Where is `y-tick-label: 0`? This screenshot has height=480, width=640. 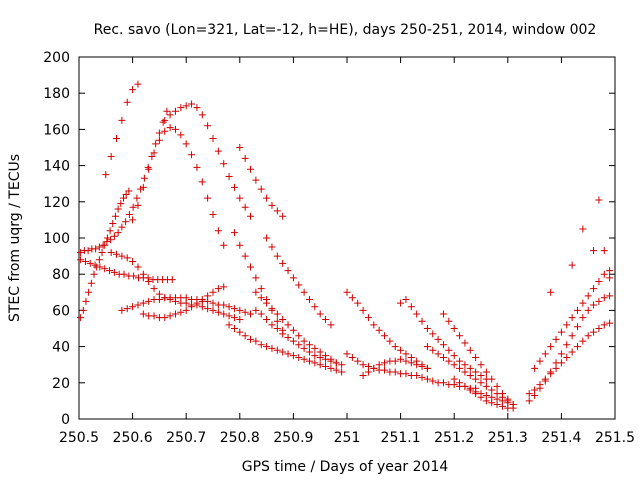 y-tick-label: 0 is located at coordinates (65, 420).